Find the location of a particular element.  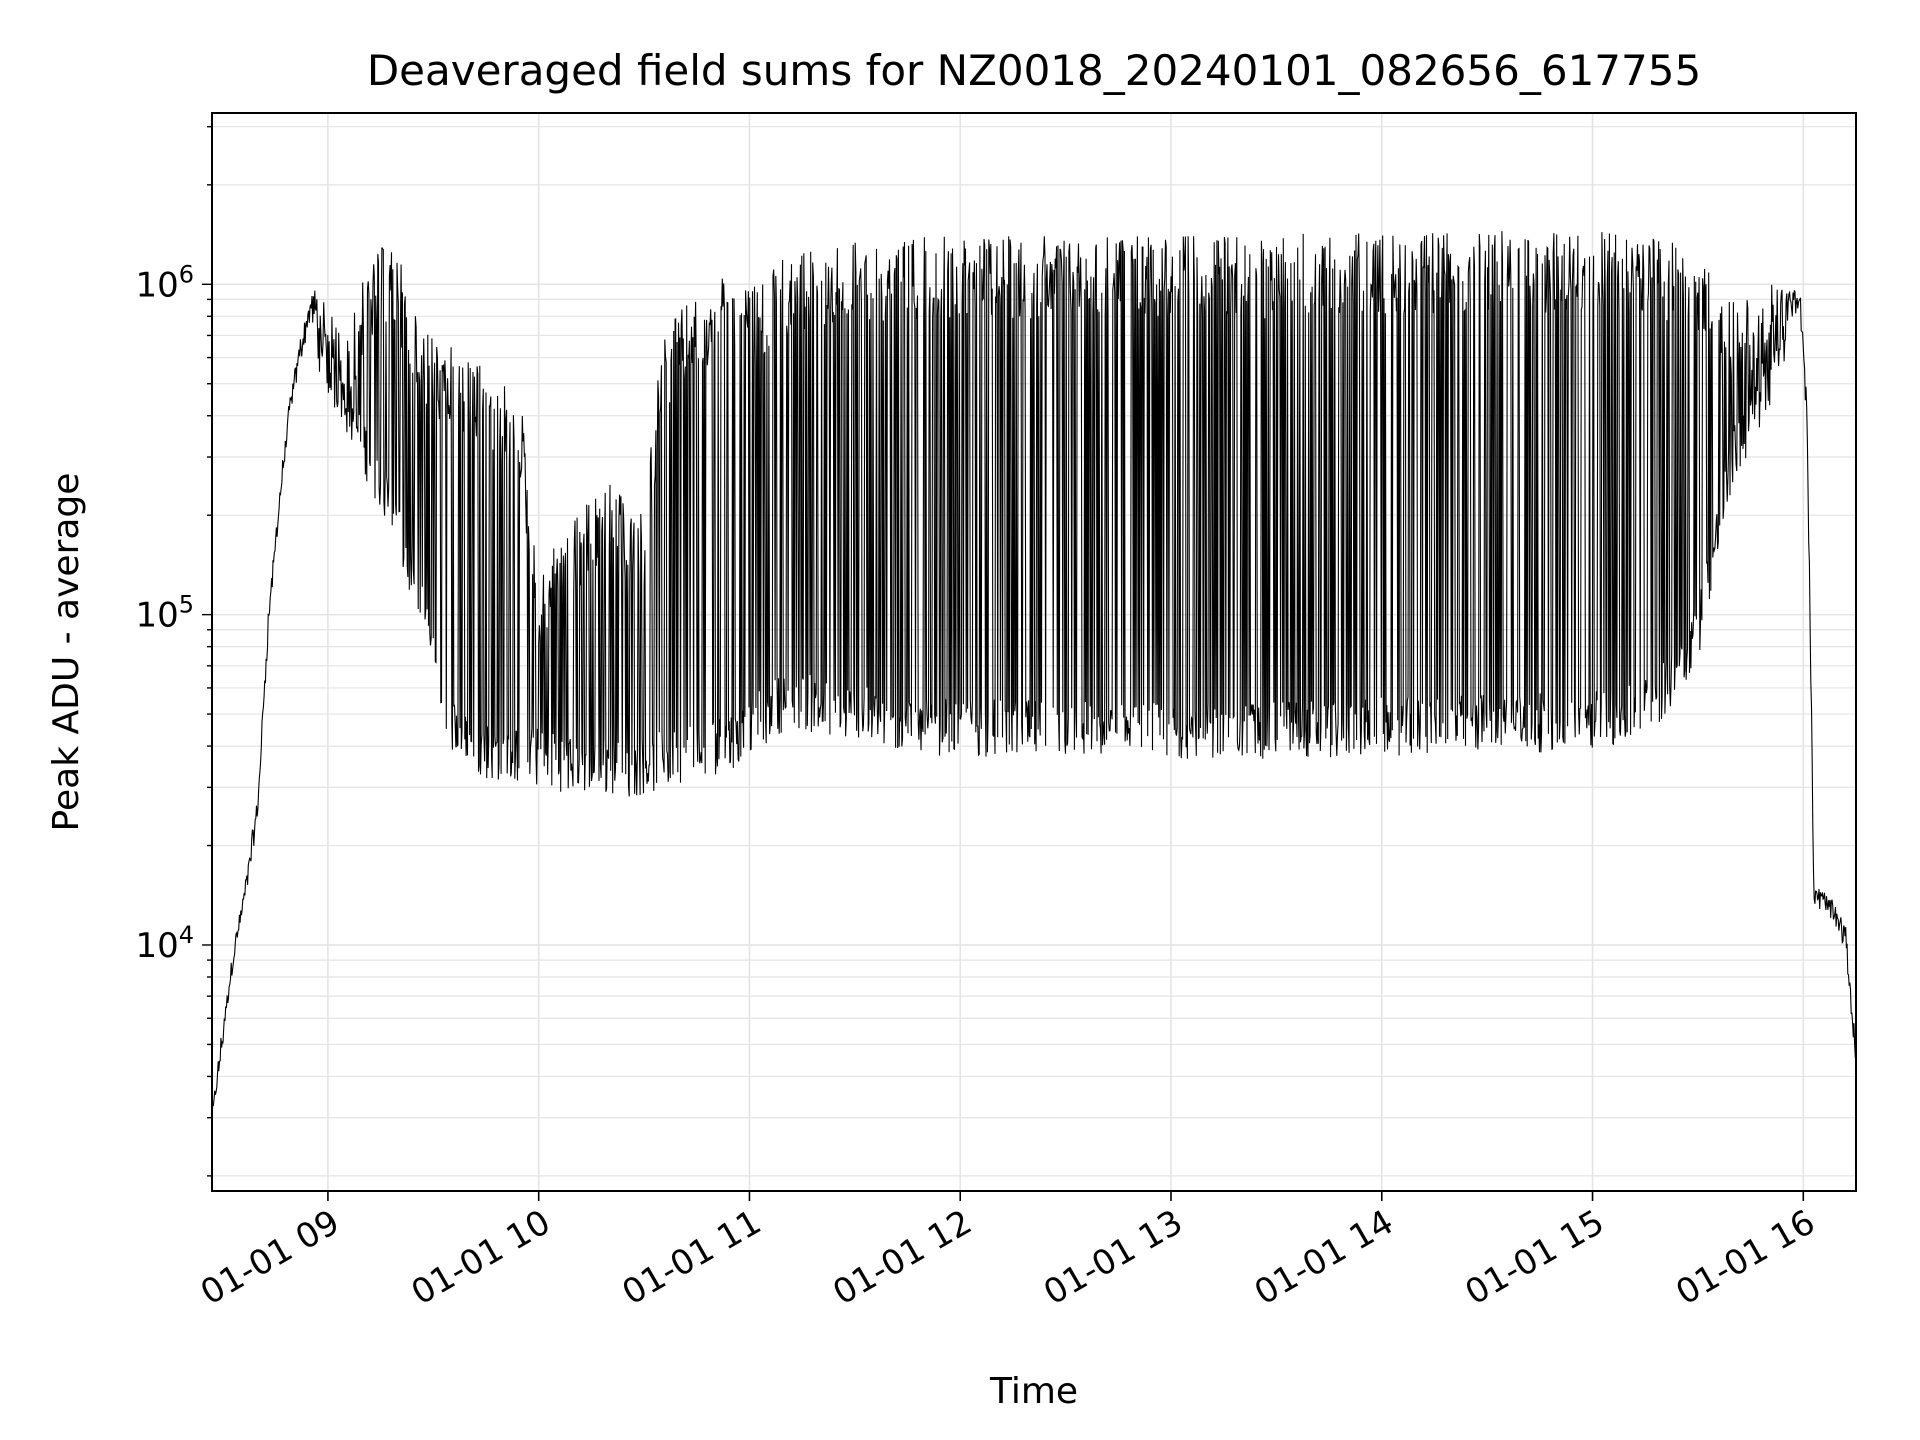

y-tick-label: 10⁴ is located at coordinates (164, 943).